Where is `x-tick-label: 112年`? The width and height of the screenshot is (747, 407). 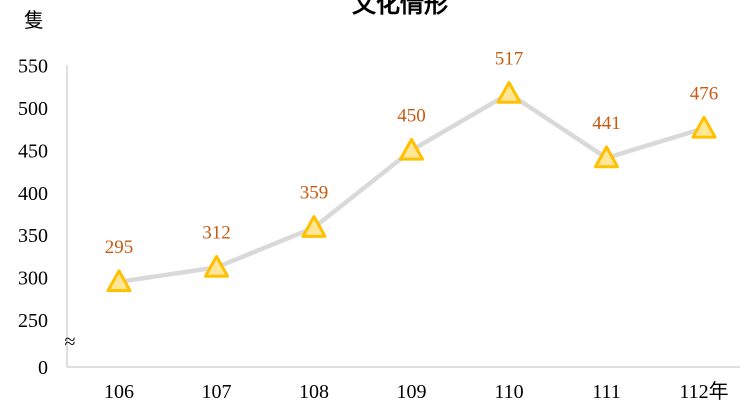 x-tick-label: 112年 is located at coordinates (703, 391).